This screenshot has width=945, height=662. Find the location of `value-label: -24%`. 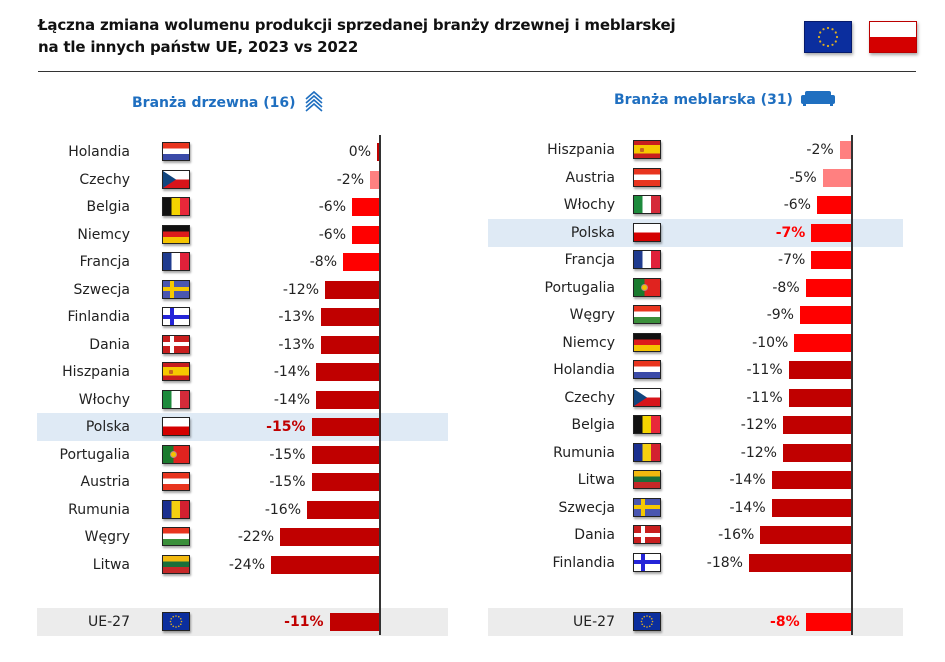

value-label: -24% is located at coordinates (246, 564).